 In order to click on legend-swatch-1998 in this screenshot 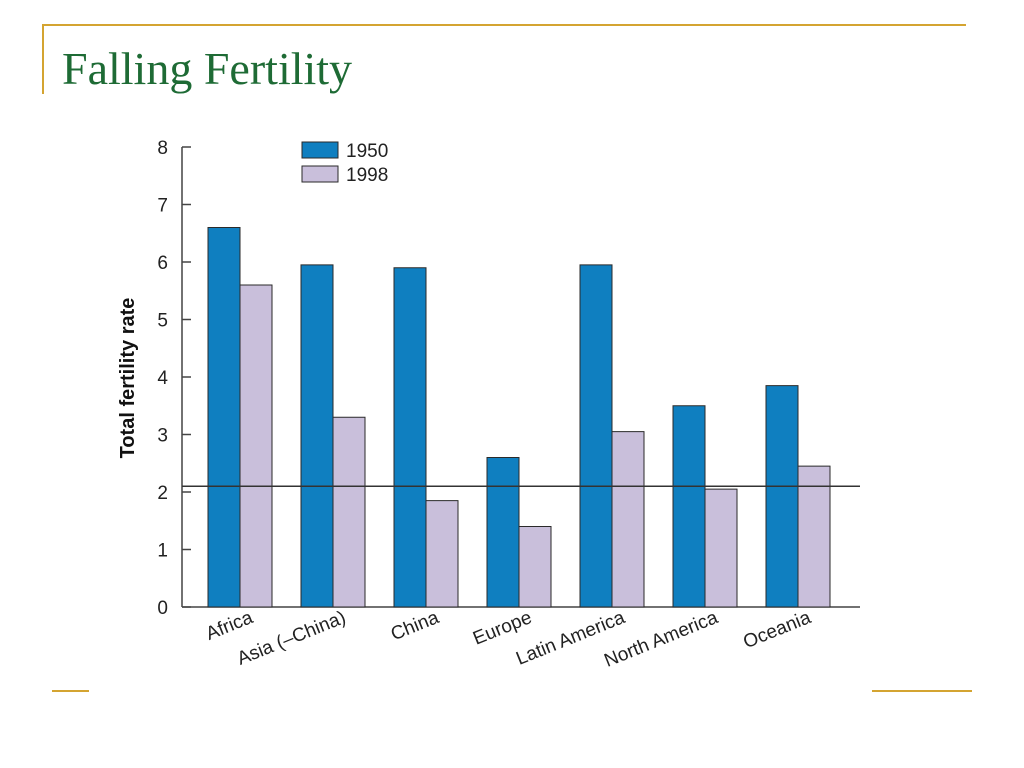, I will do `click(320, 174)`.